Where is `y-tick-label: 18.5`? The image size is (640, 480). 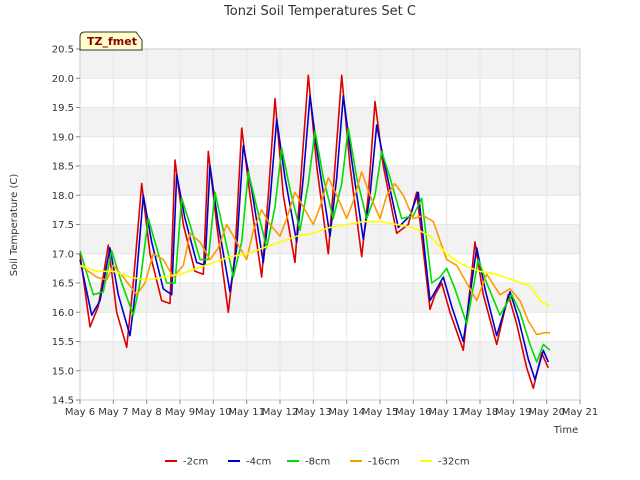 y-tick-label: 18.5 is located at coordinates (63, 167).